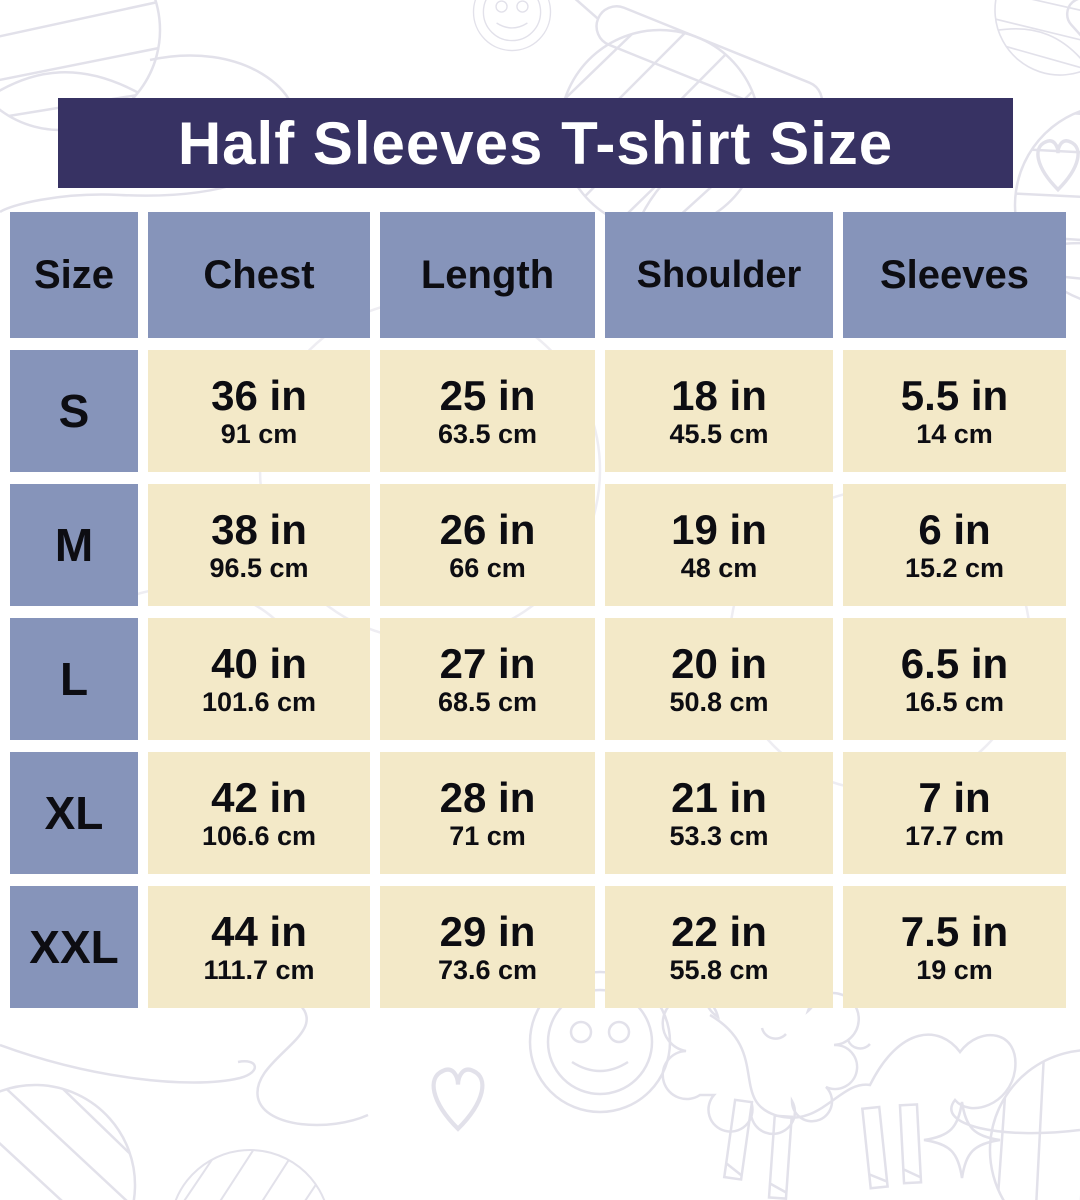 The height and width of the screenshot is (1200, 1080). What do you see at coordinates (259, 931) in the screenshot?
I see `inches-value: 44 in` at bounding box center [259, 931].